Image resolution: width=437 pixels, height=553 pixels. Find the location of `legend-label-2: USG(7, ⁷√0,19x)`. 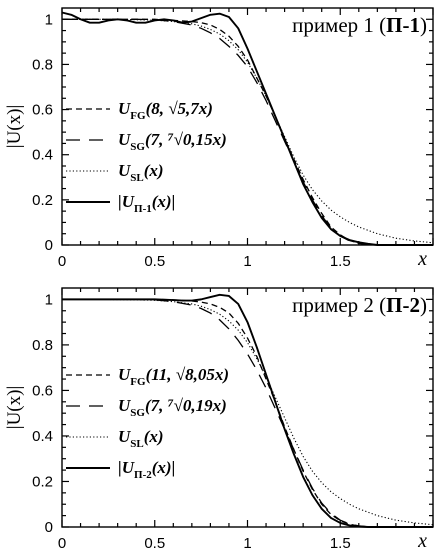

legend-label-2: USG(7, ⁷√0,19x) is located at coordinates (172, 407).